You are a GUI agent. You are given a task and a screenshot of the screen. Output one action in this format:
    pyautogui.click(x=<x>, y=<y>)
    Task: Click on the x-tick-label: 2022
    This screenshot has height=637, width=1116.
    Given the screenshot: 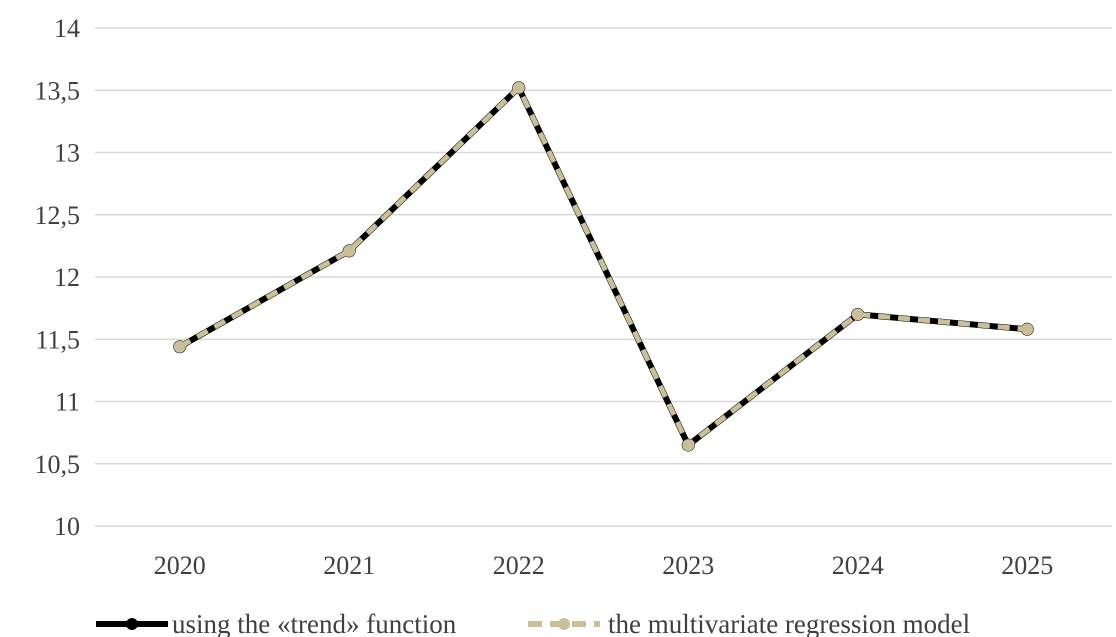 What is the action you would take?
    pyautogui.click(x=519, y=565)
    